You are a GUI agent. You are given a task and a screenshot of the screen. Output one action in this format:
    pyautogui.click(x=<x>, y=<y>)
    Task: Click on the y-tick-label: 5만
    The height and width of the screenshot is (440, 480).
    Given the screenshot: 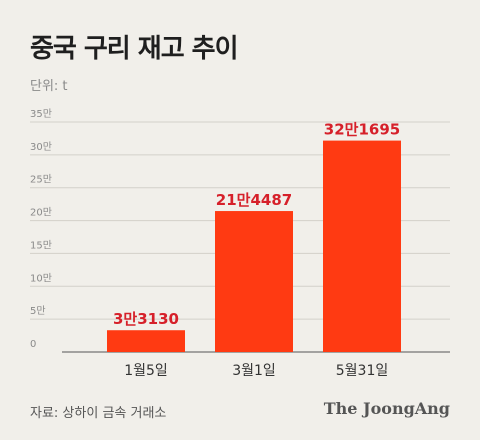 What is the action you would take?
    pyautogui.click(x=38, y=311)
    